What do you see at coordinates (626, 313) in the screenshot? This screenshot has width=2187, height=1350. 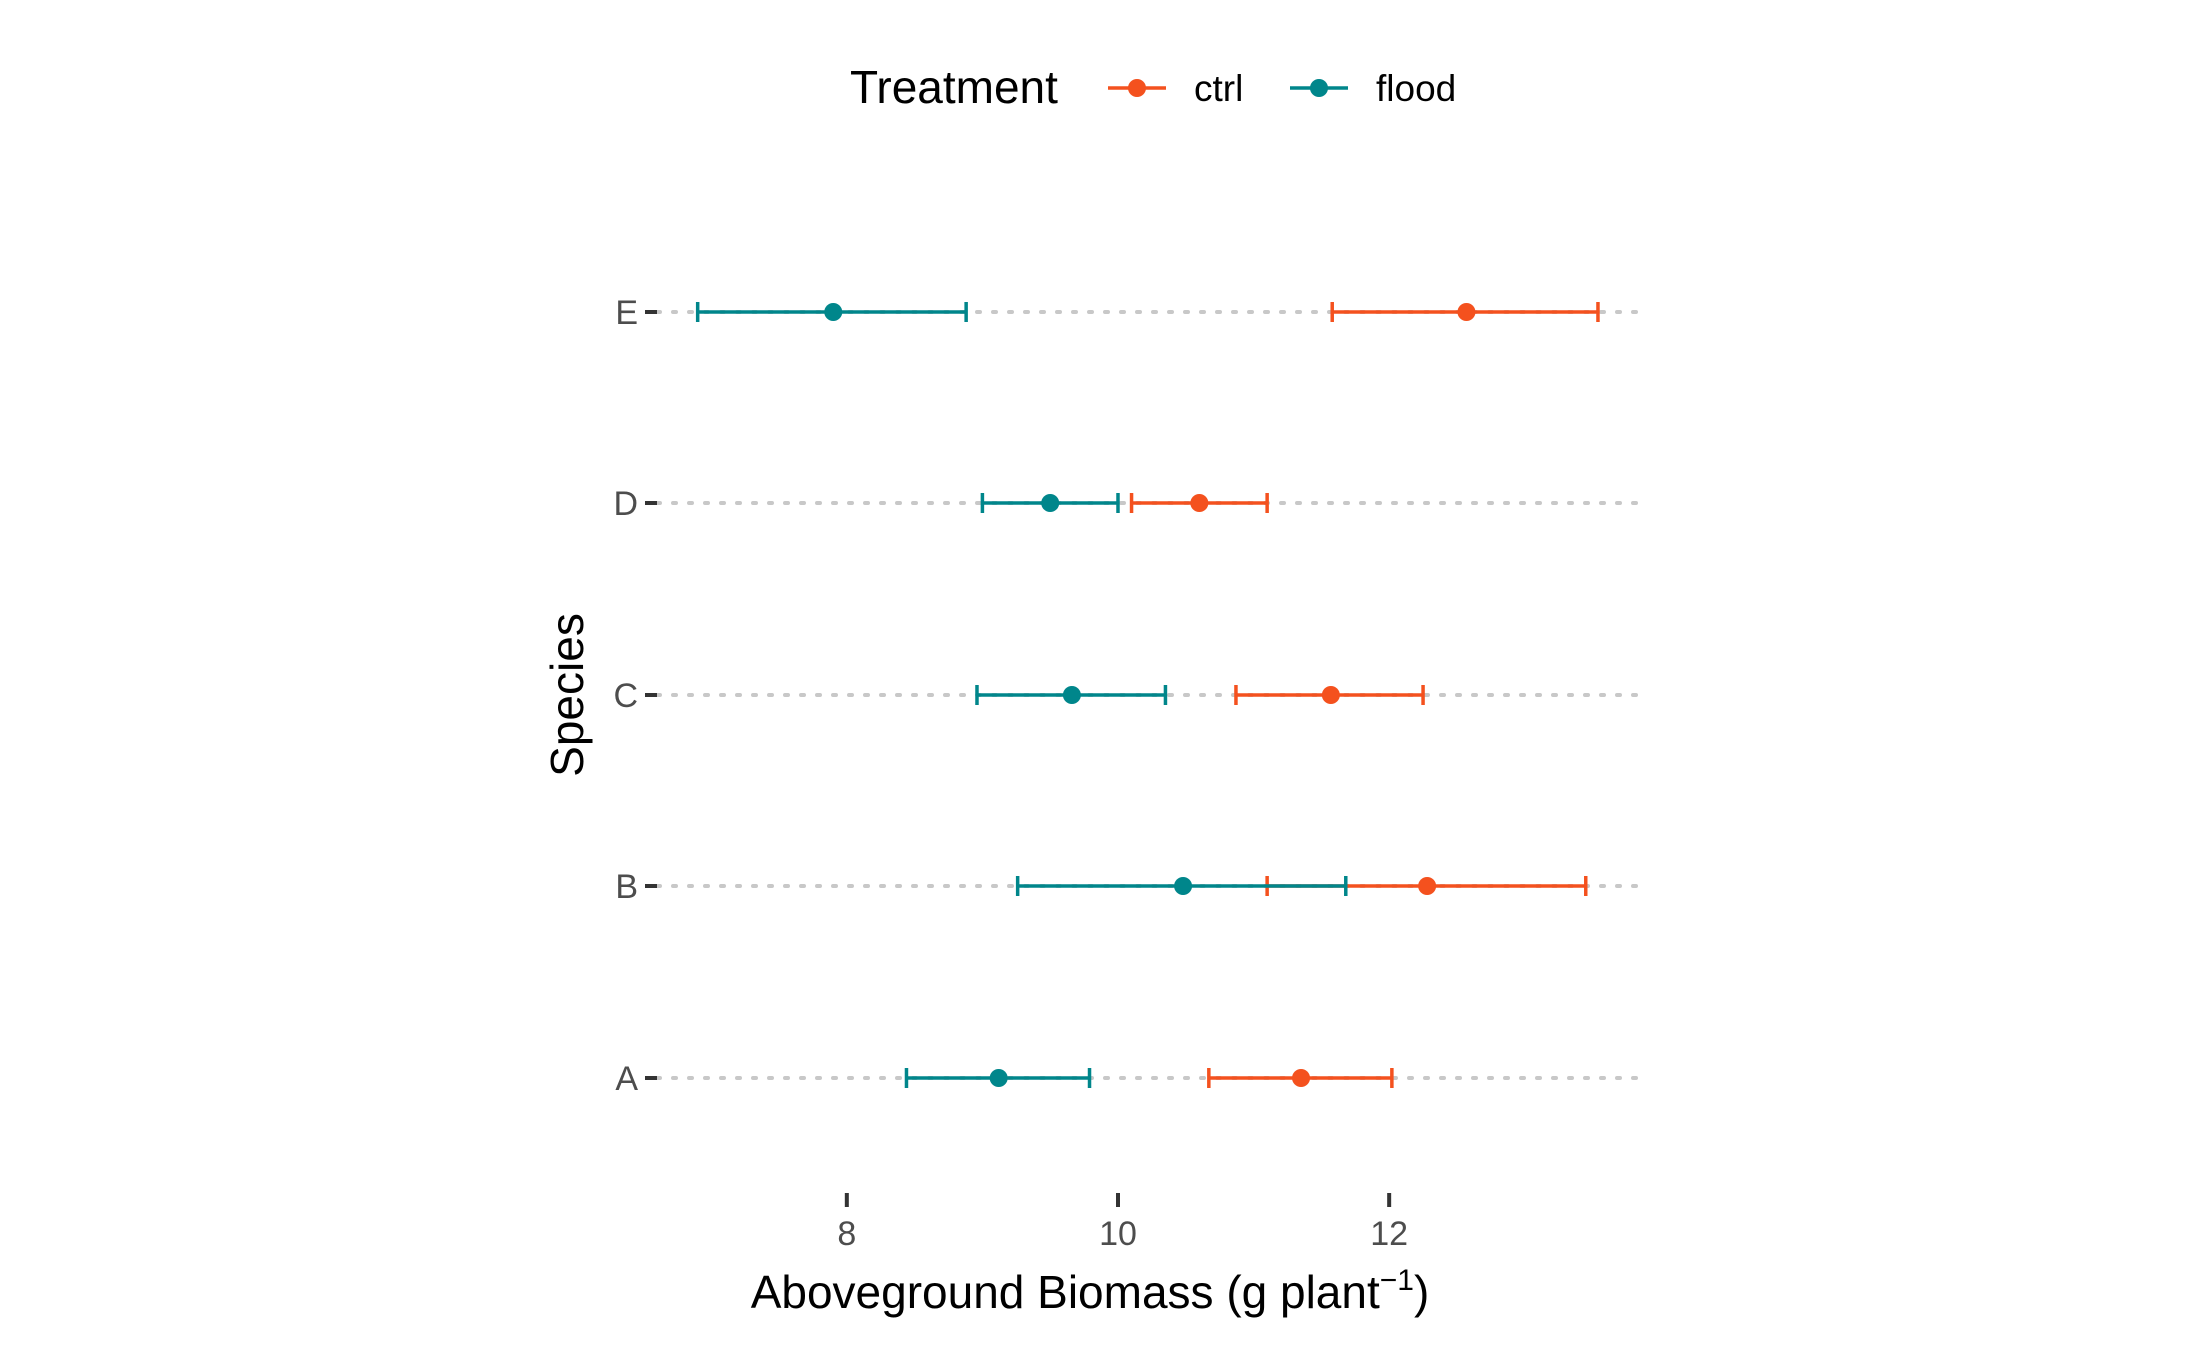 I see `y-tick-label-e: E` at bounding box center [626, 313].